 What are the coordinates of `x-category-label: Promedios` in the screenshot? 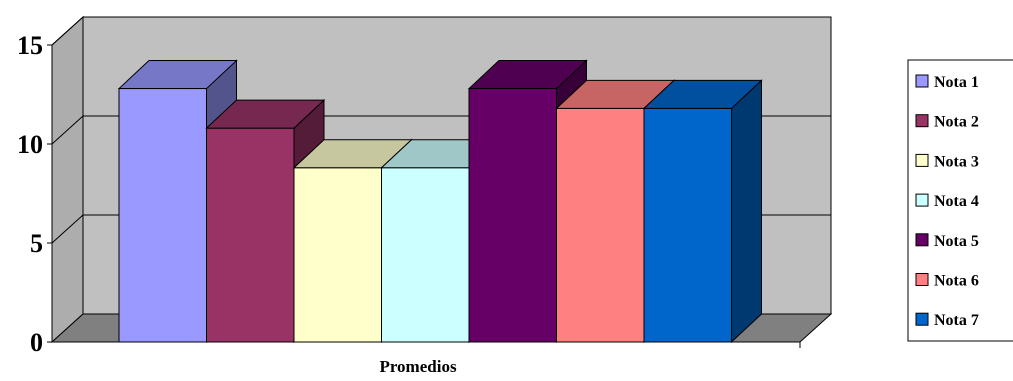 It's located at (418, 366).